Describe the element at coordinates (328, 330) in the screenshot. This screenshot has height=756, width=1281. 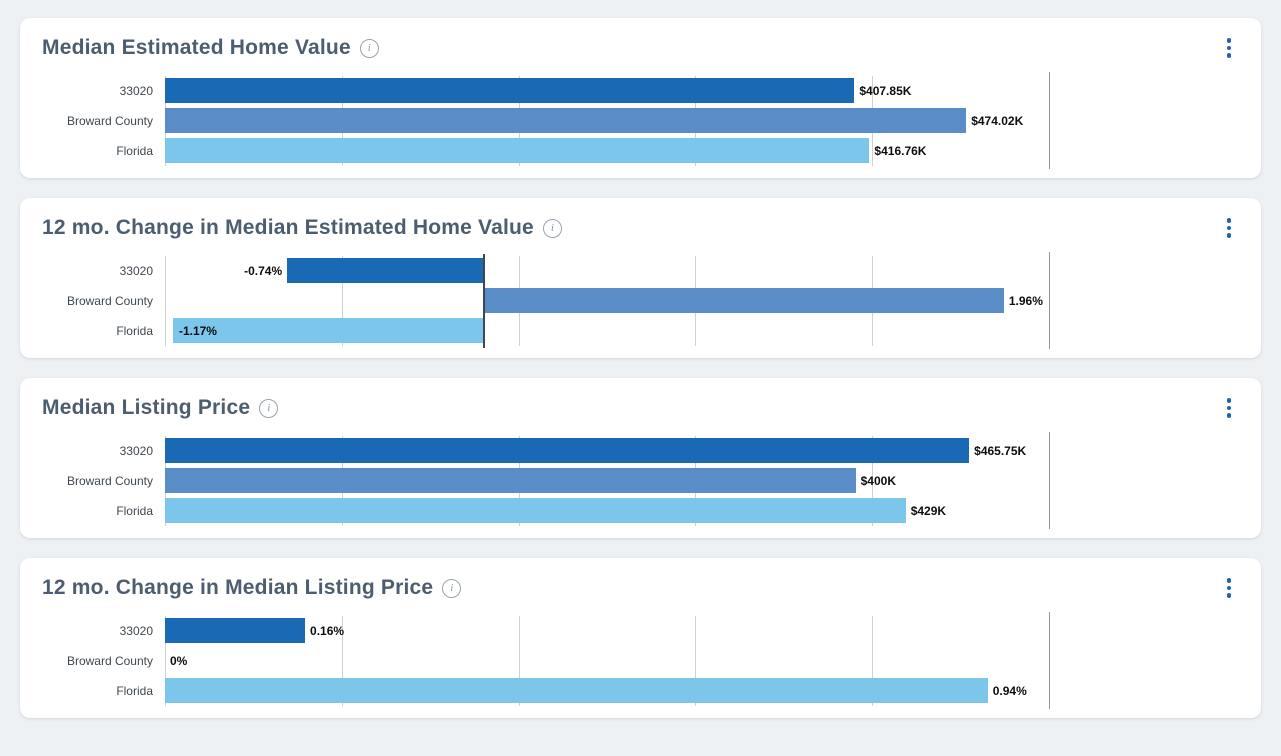
I see `bar-florida: -1.17%` at that location.